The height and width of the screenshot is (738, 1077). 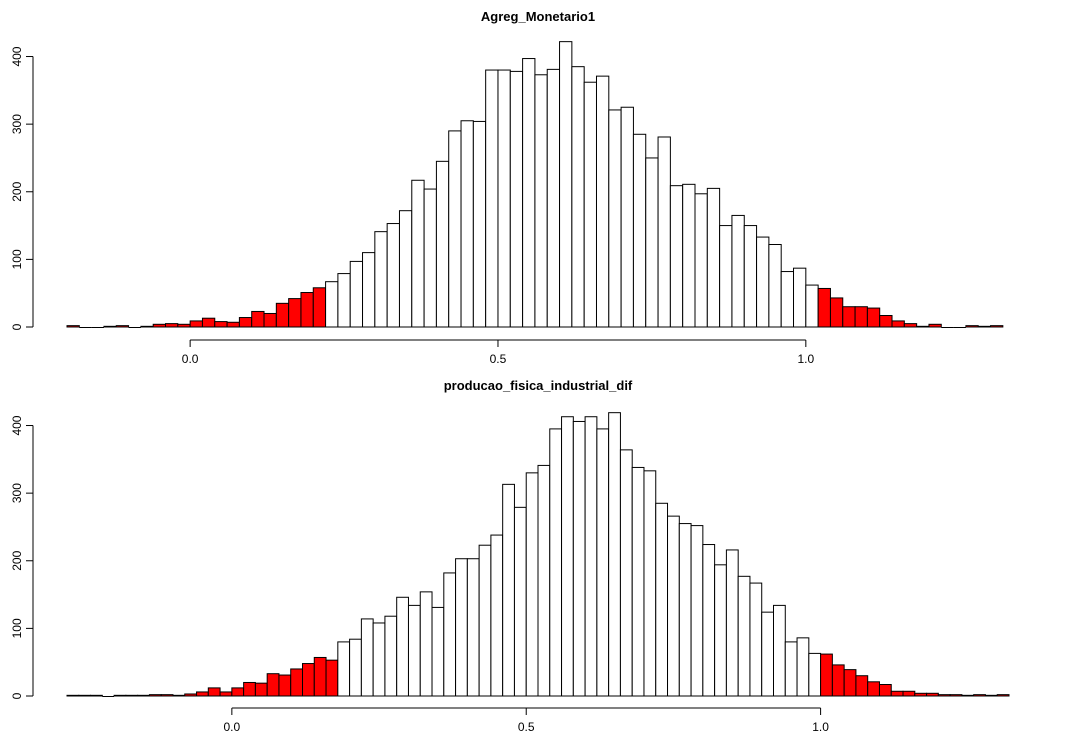 What do you see at coordinates (232, 727) in the screenshot?
I see `x-tick-label: 0.0` at bounding box center [232, 727].